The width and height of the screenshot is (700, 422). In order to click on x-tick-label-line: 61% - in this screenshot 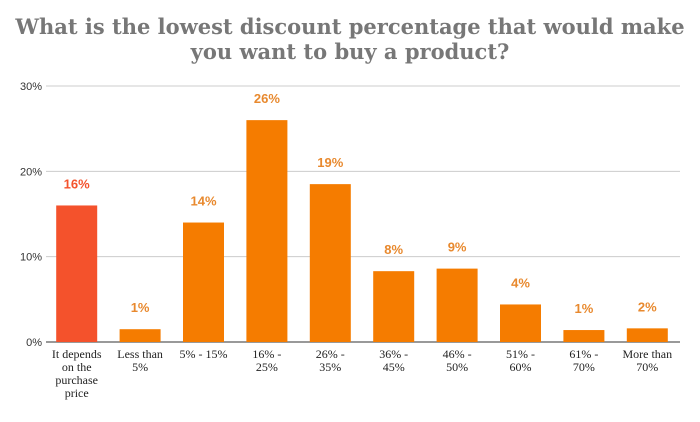, I will do `click(583, 354)`.